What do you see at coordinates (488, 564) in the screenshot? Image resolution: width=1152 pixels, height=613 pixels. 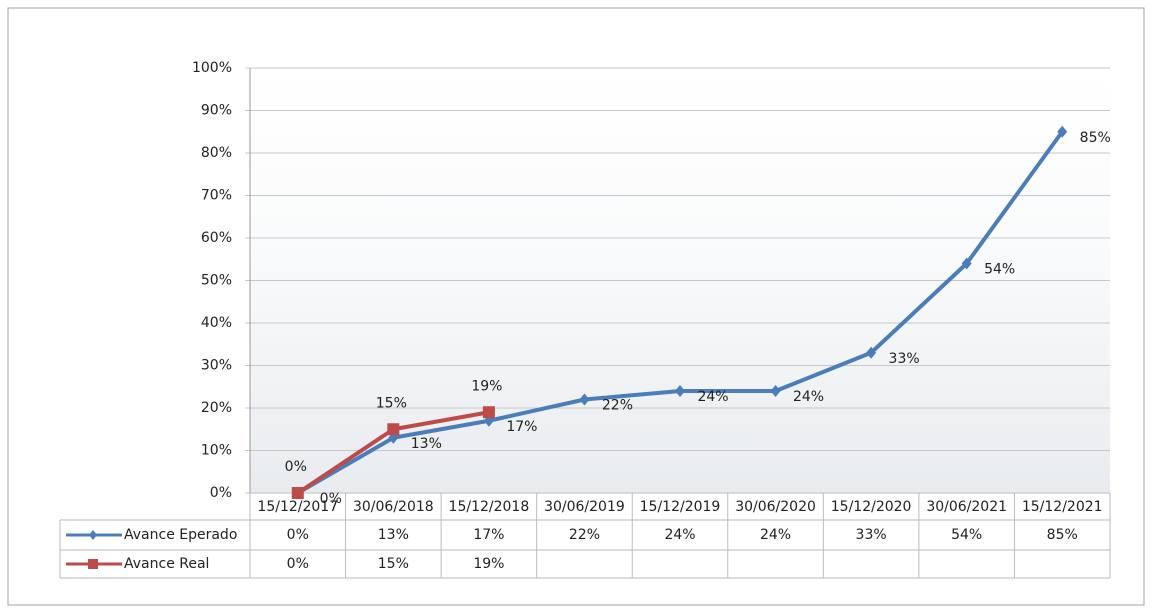 I see `table-cell: 19%` at bounding box center [488, 564].